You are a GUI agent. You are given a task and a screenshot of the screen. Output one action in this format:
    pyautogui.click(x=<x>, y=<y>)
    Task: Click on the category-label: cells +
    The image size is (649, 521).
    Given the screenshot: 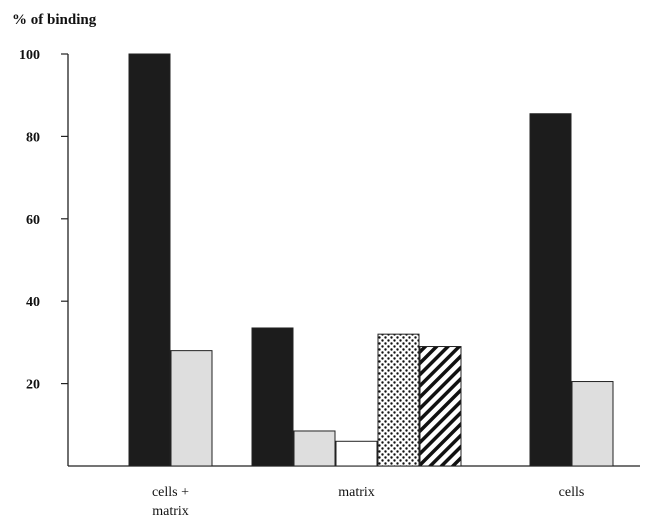 What is the action you would take?
    pyautogui.click(x=170, y=492)
    